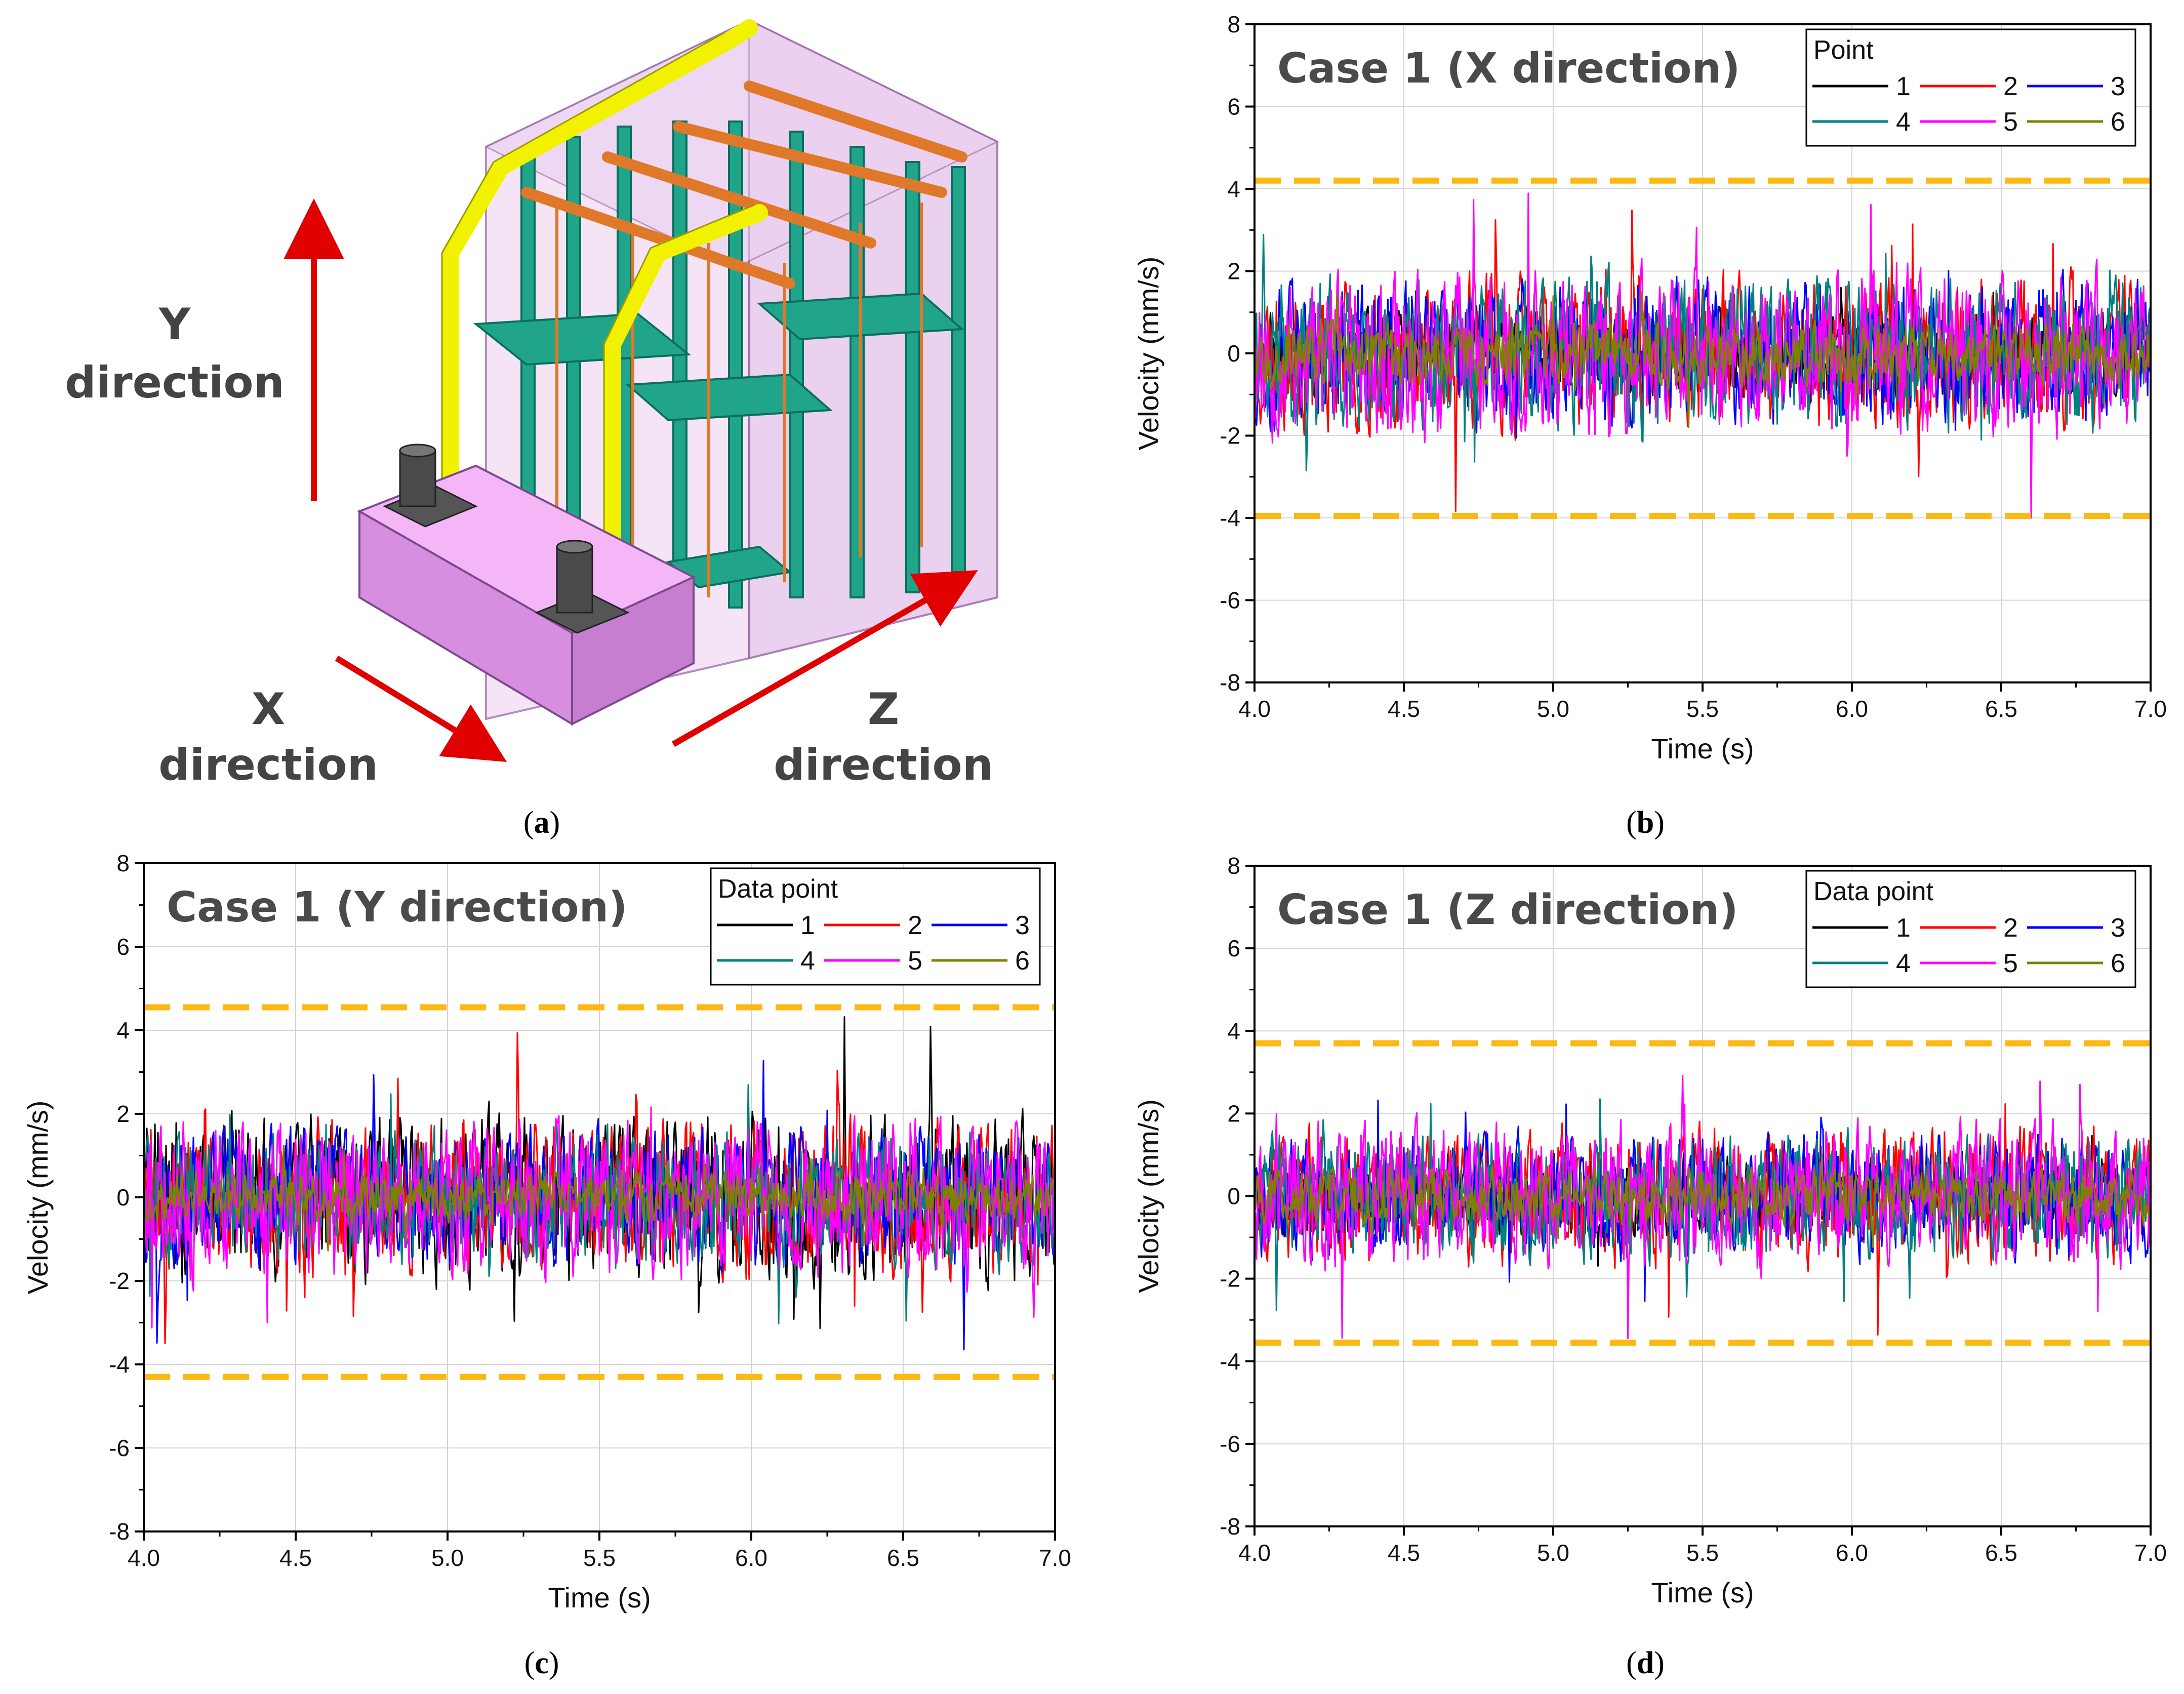 The width and height of the screenshot is (2184, 1694). Describe the element at coordinates (541, 823) in the screenshot. I see `panel-a-caption: (a)` at that location.